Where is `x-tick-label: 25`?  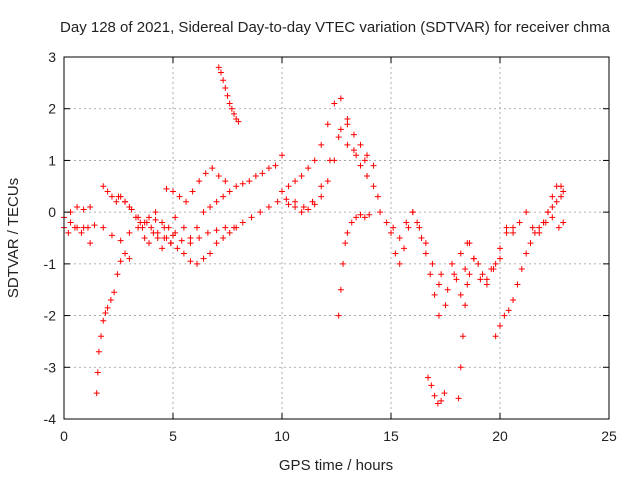
x-tick-label: 25 is located at coordinates (609, 436).